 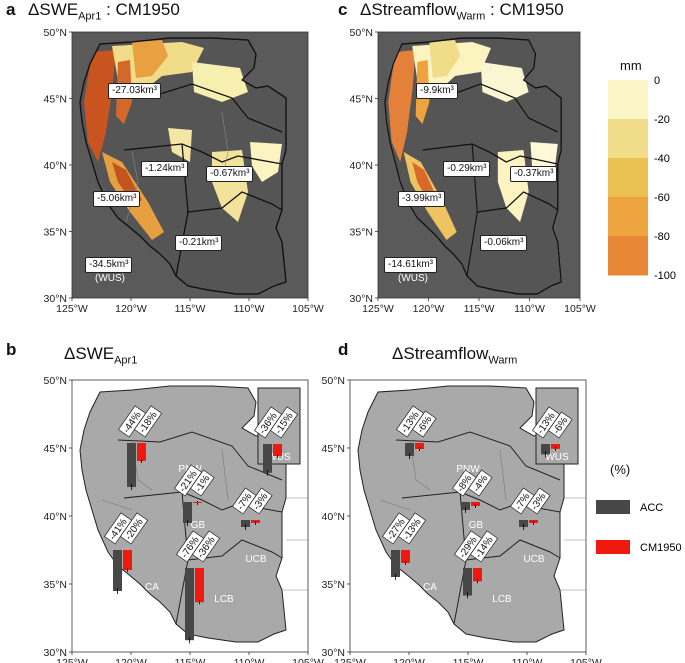 What do you see at coordinates (11, 349) in the screenshot?
I see `panel-letter-b: b` at bounding box center [11, 349].